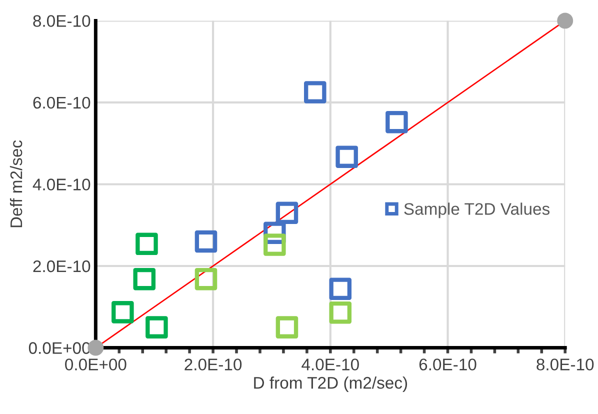  Describe the element at coordinates (565, 364) in the screenshot. I see `x-tick-label: 8.0E-10` at that location.